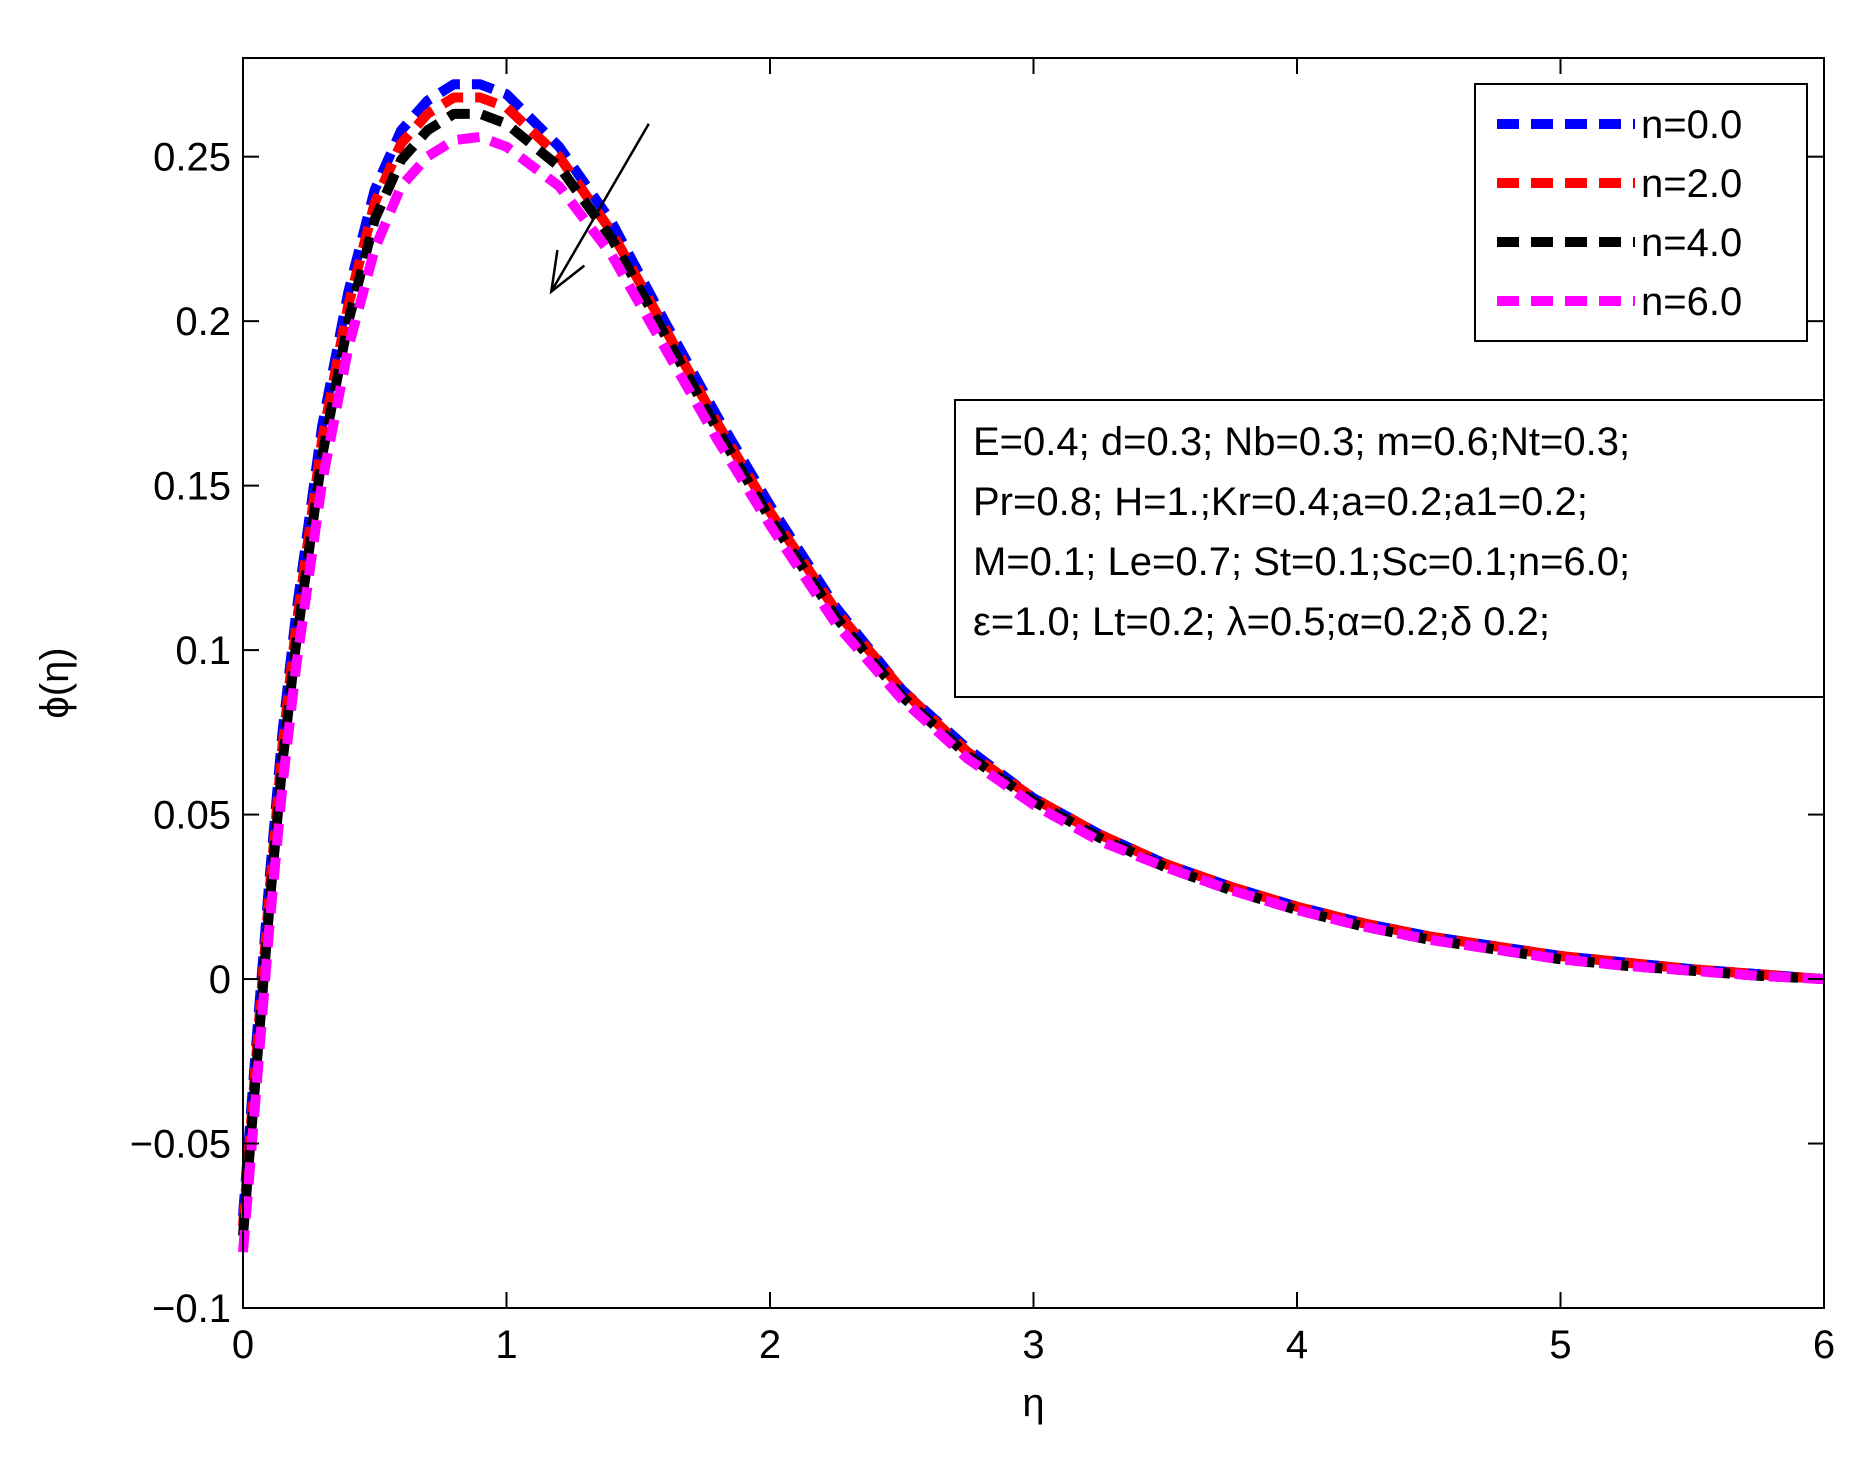  Describe the element at coordinates (1301, 562) in the screenshot. I see `parameter-line-2: M=0.1; Le=0.7; St=0.1;Sc=0.1;n=6.0;` at that location.